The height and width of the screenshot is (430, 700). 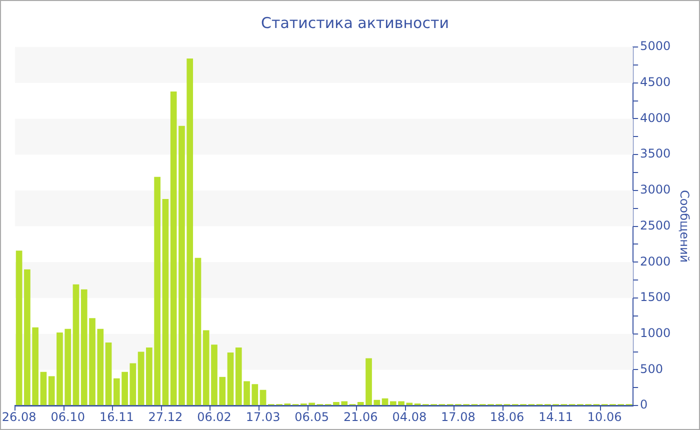 What do you see at coordinates (312, 417) in the screenshot?
I see `x-tick-label: 06.05` at bounding box center [312, 417].